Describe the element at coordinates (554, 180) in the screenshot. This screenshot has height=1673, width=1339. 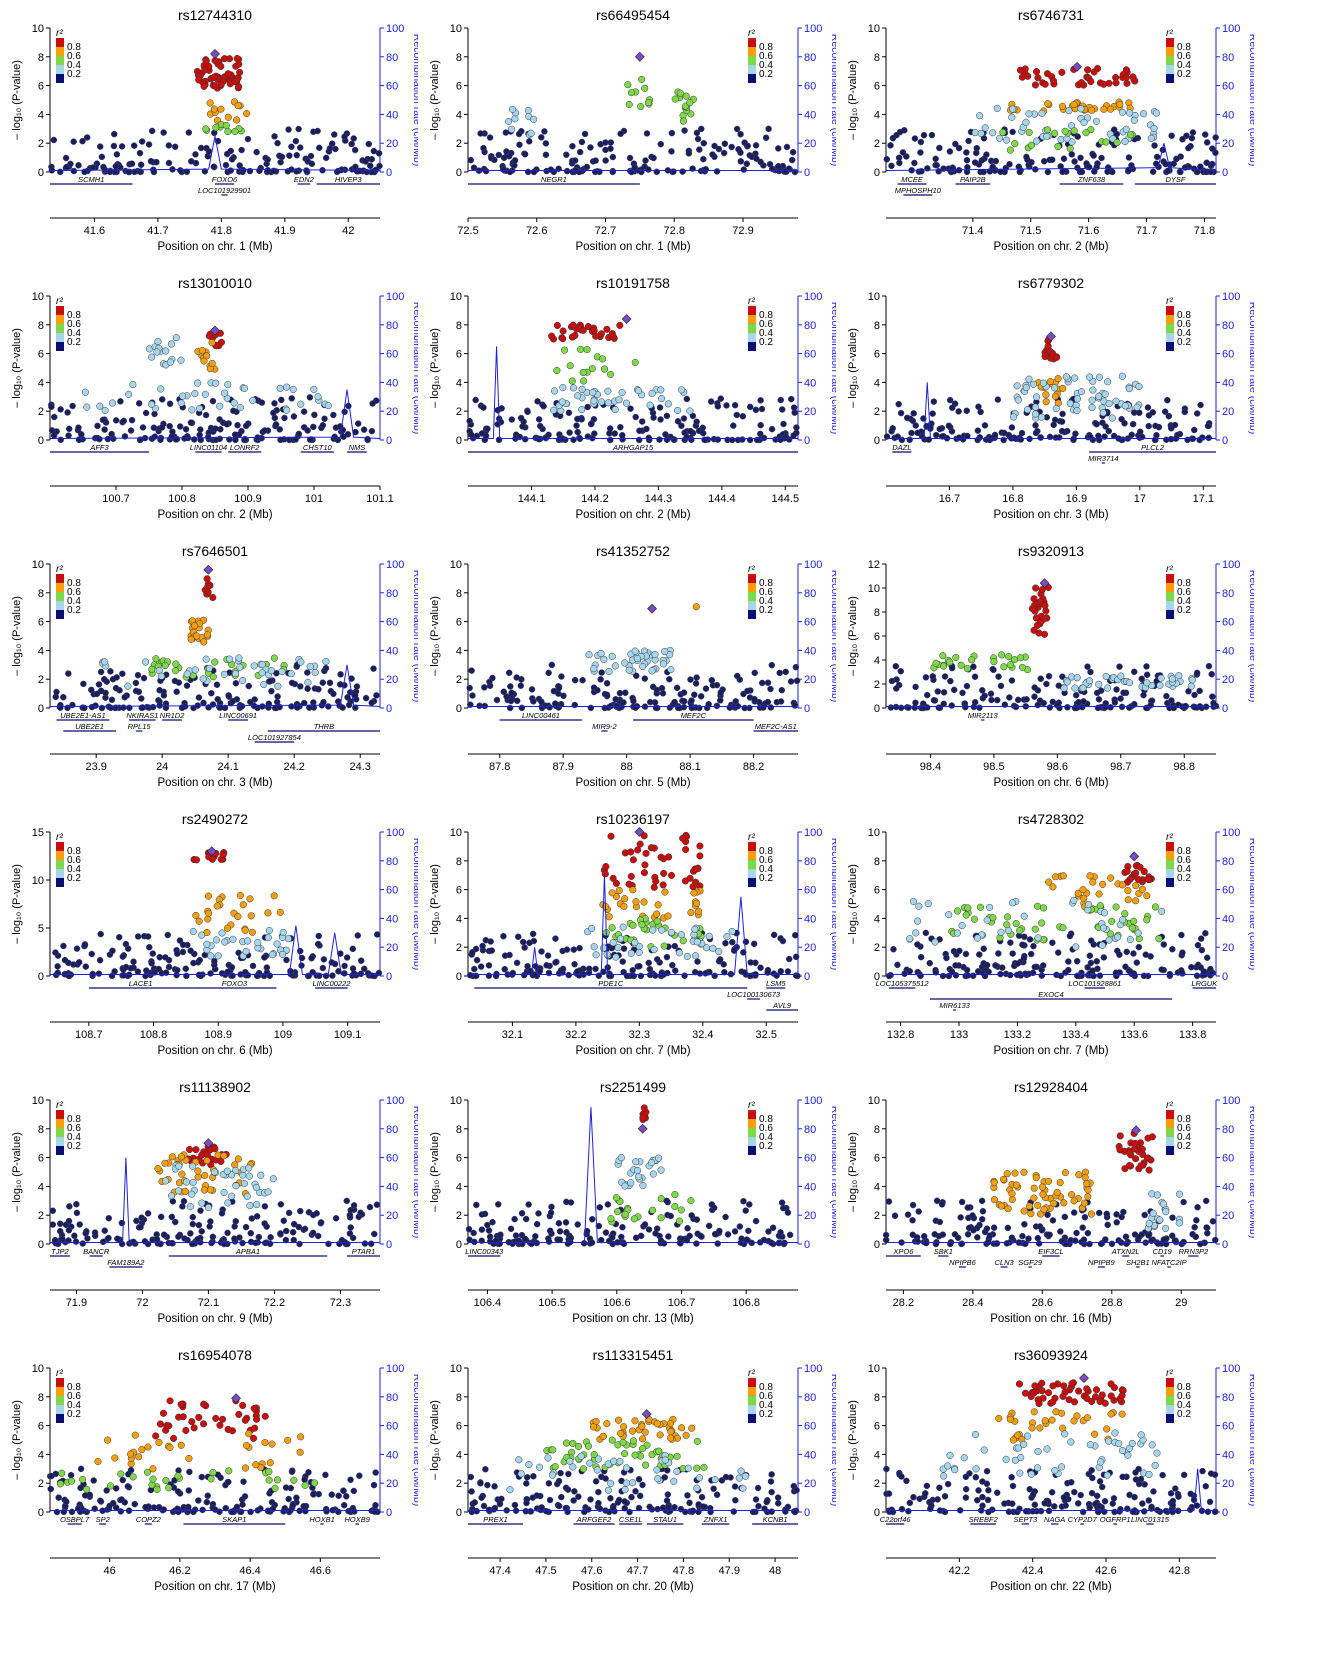
I see `gene-track: NEGR1` at that location.